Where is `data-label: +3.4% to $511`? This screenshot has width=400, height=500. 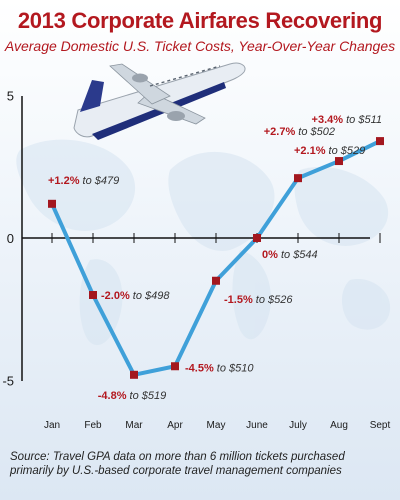 data-label: +3.4% to $511 is located at coordinates (347, 120).